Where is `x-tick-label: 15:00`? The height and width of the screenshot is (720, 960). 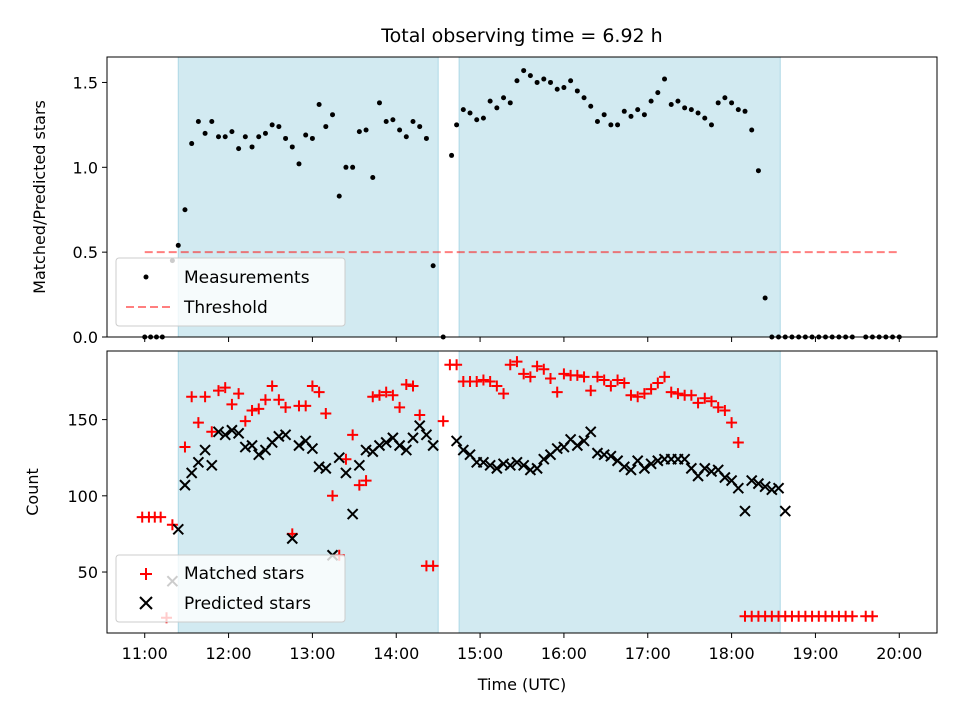 x-tick-label: 15:00 is located at coordinates (480, 653).